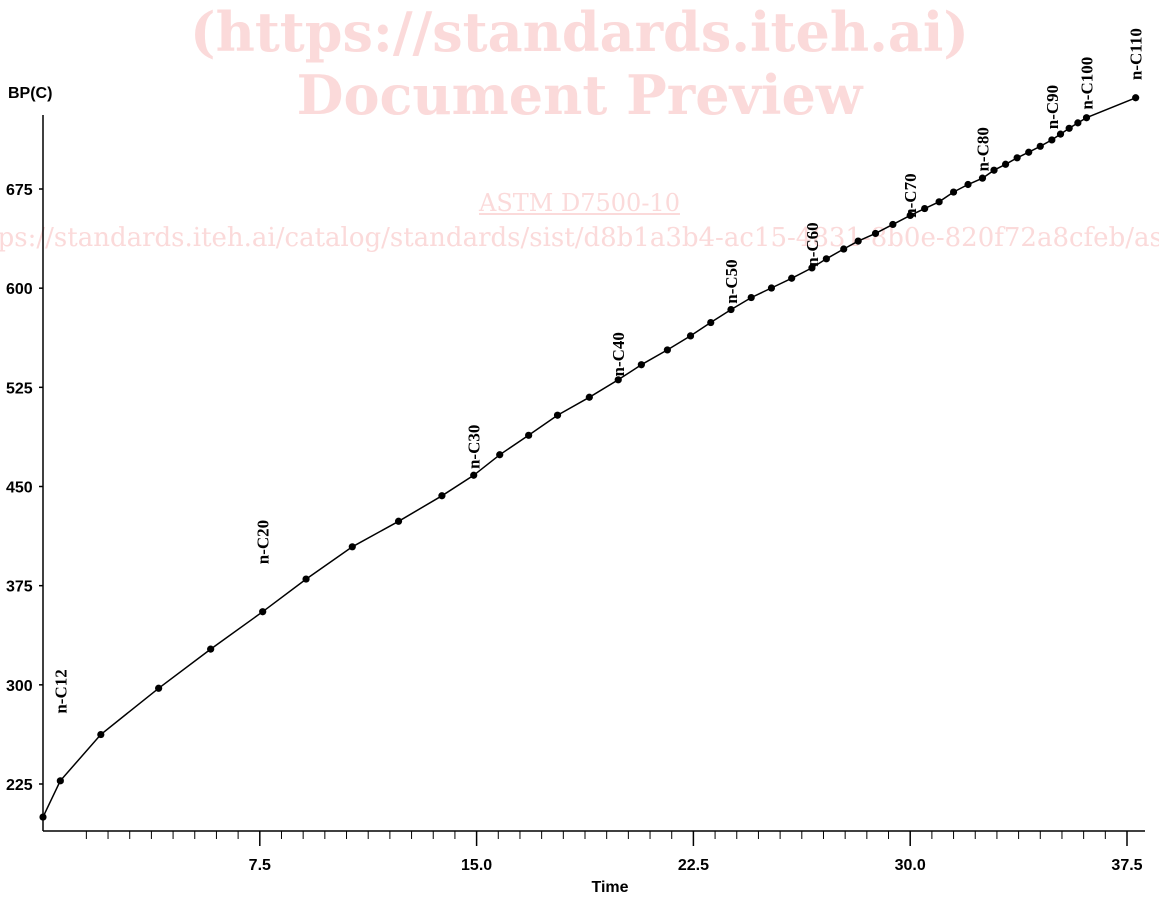  What do you see at coordinates (474, 447) in the screenshot?
I see `annotation-label: n-C30` at bounding box center [474, 447].